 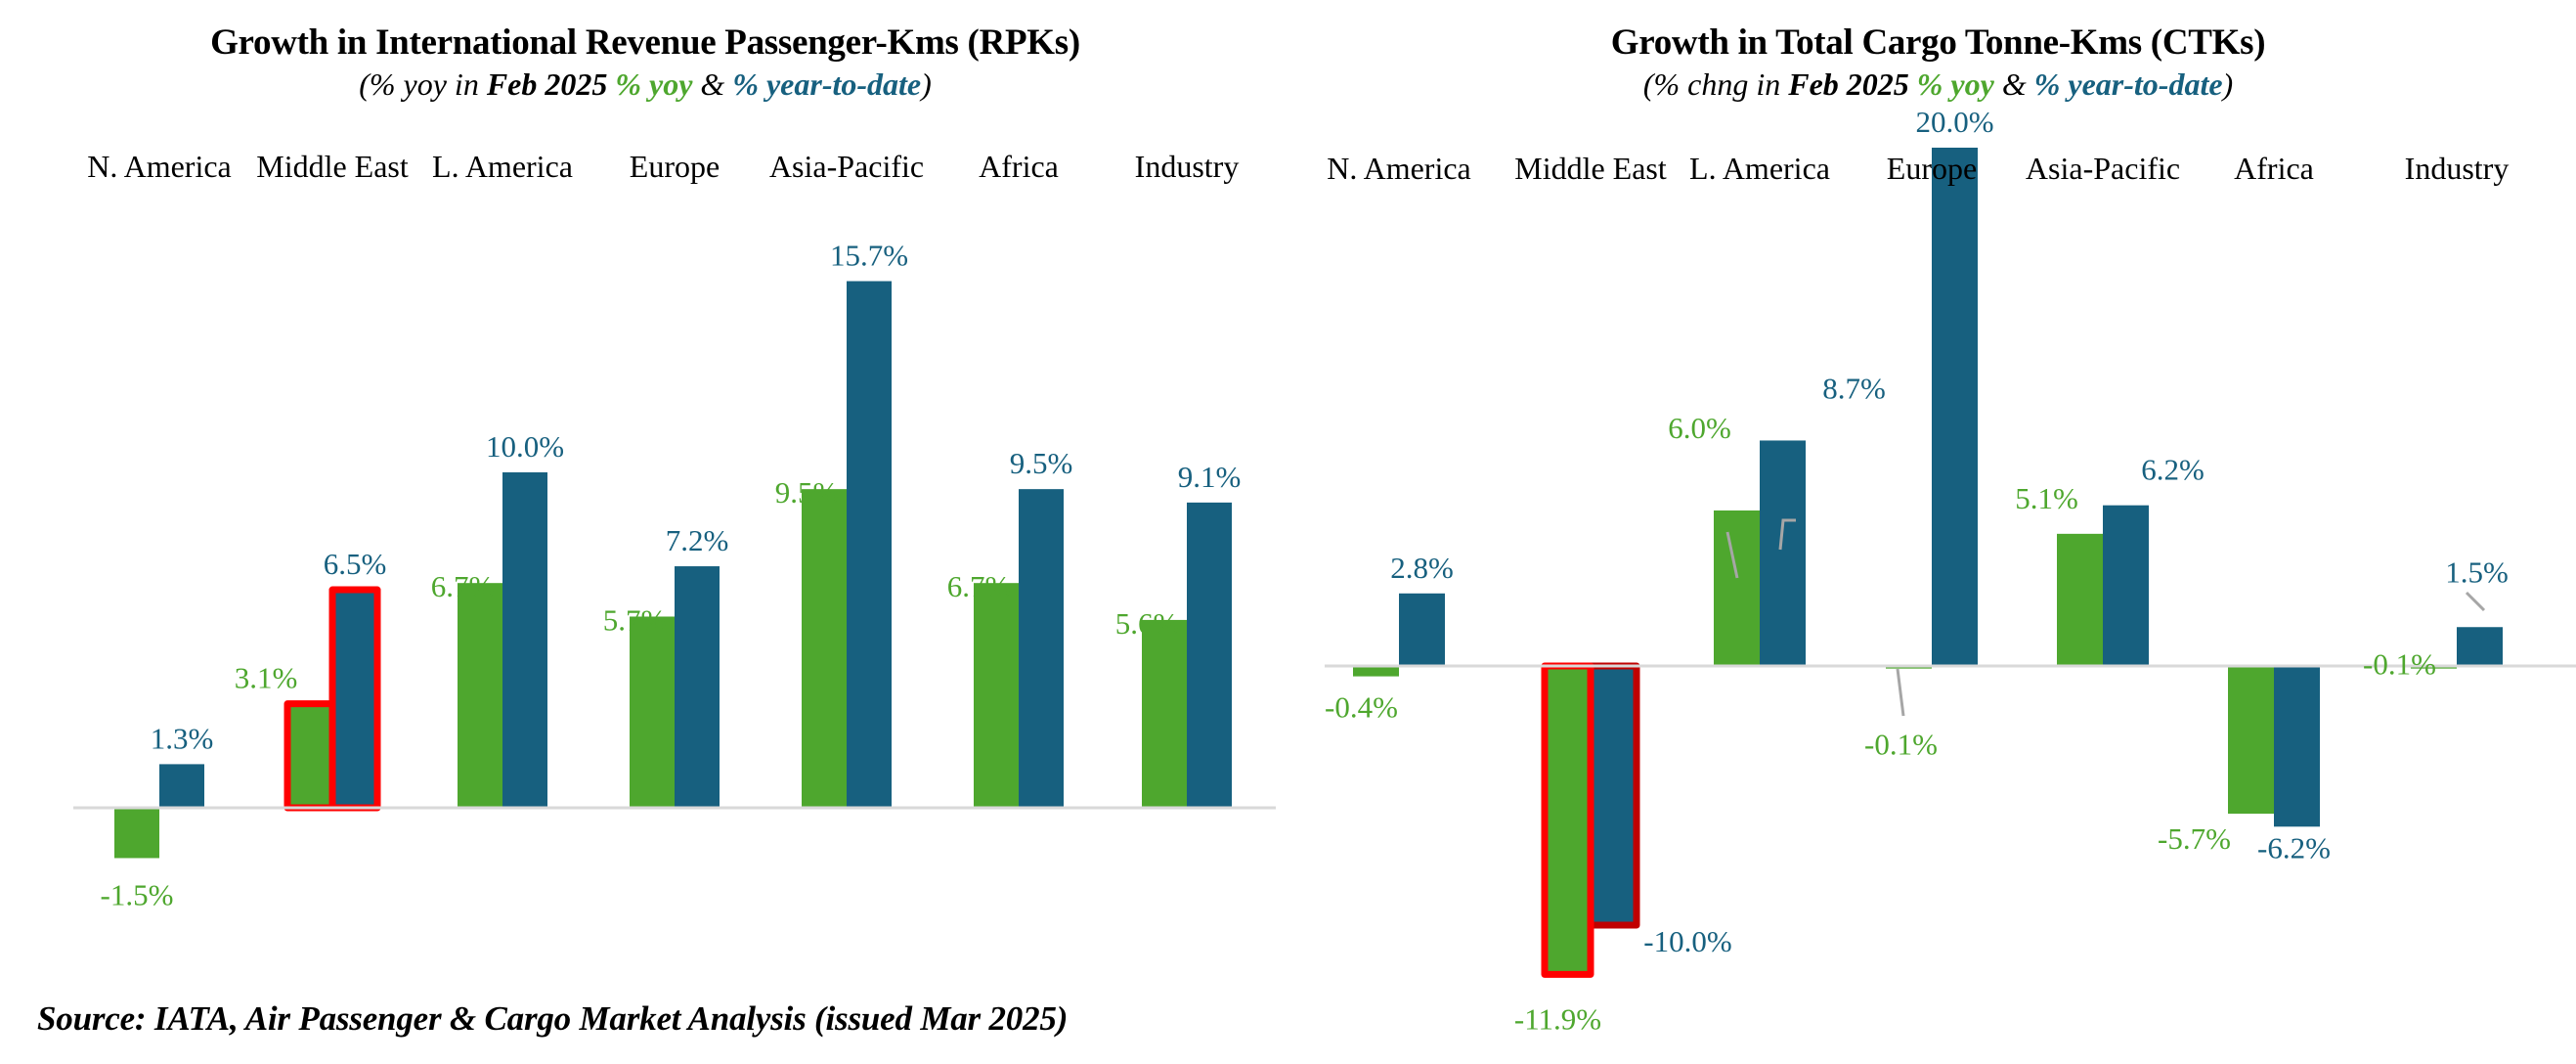 What do you see at coordinates (1147, 623) in the screenshot?
I see `rpk-data-label-yoy: 5.6%` at bounding box center [1147, 623].